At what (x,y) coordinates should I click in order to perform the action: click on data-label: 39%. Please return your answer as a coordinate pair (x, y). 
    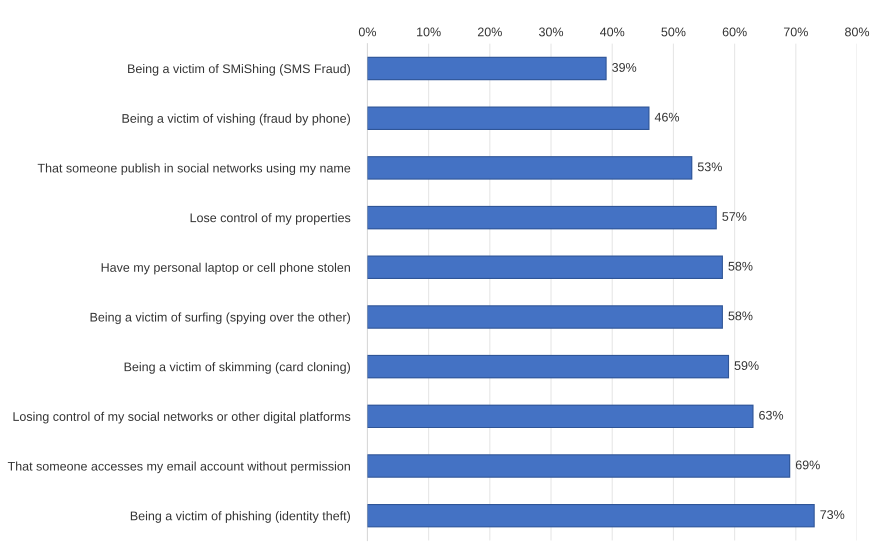
    Looking at the image, I should click on (624, 67).